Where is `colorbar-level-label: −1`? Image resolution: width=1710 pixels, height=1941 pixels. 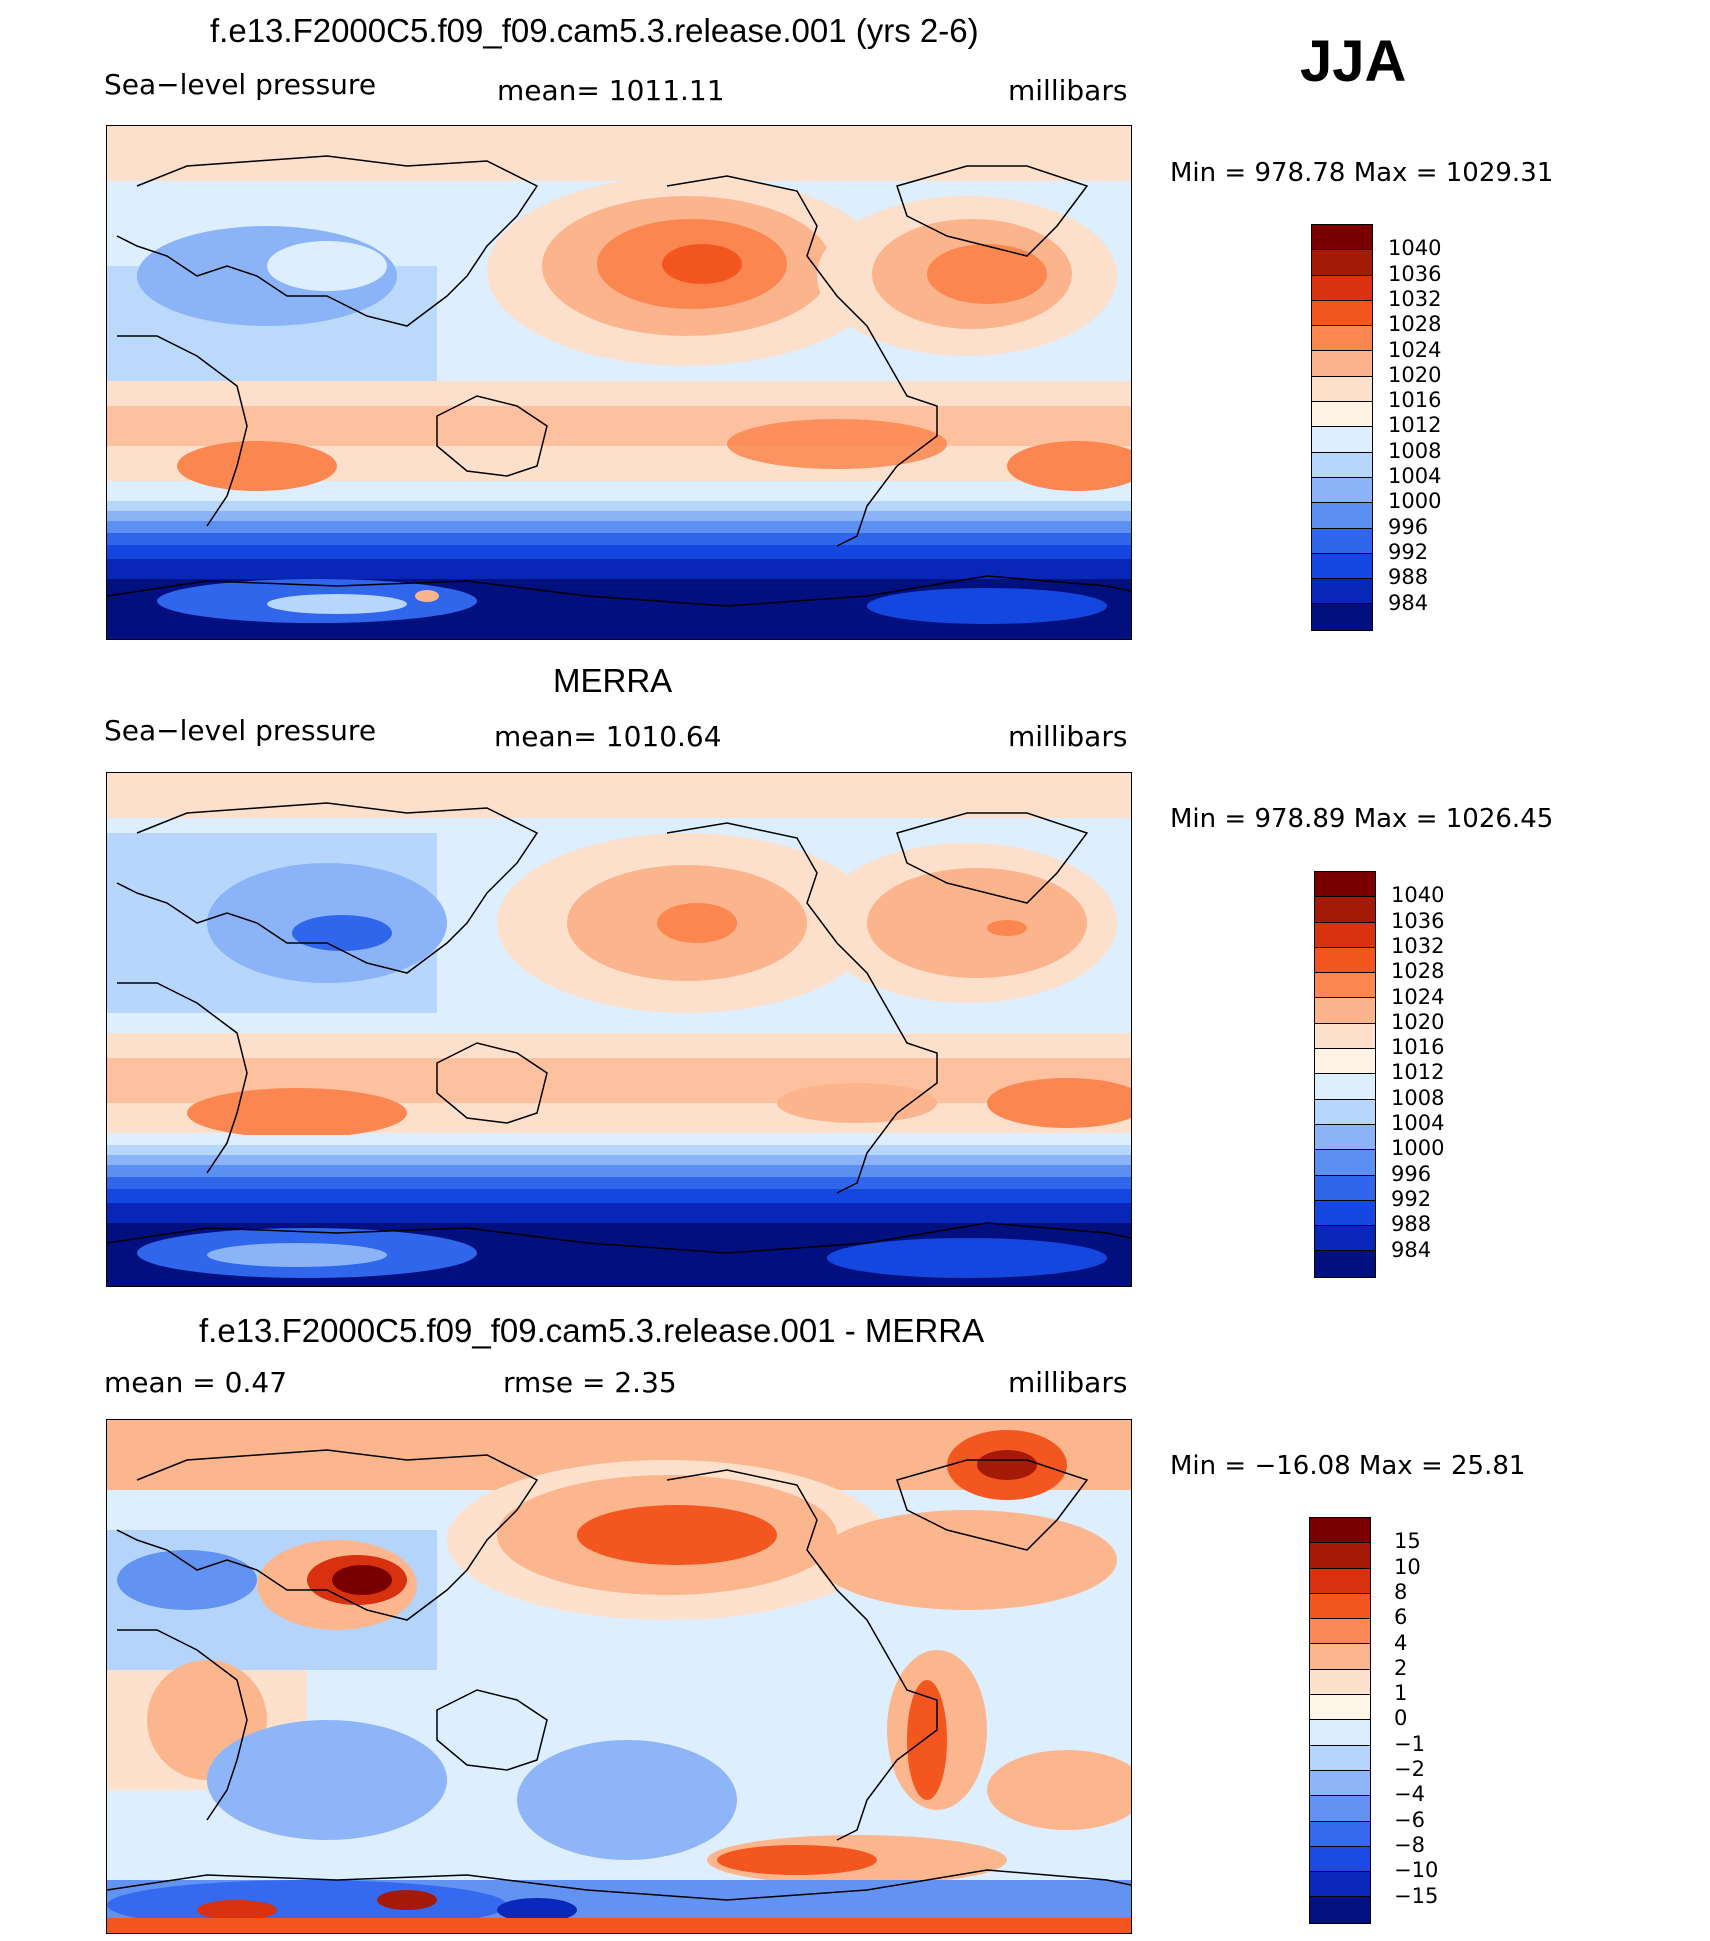 colorbar-level-label: −1 is located at coordinates (1409, 1743).